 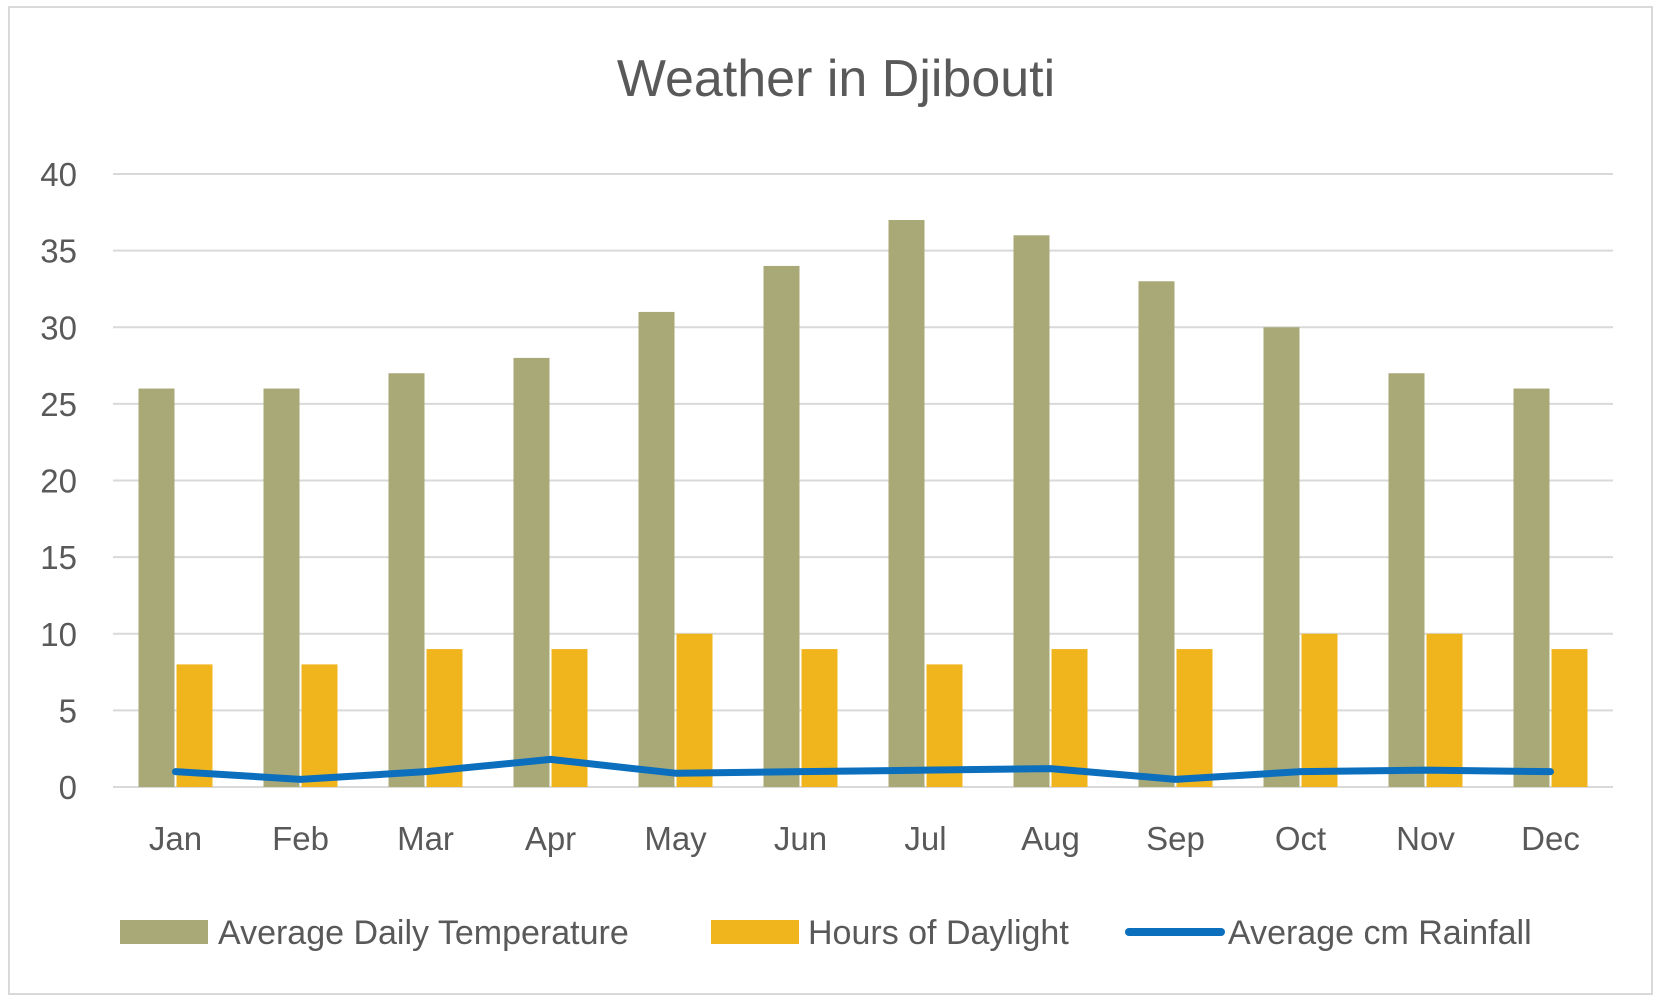 What do you see at coordinates (1550, 838) in the screenshot?
I see `x-tick-label: Dec` at bounding box center [1550, 838].